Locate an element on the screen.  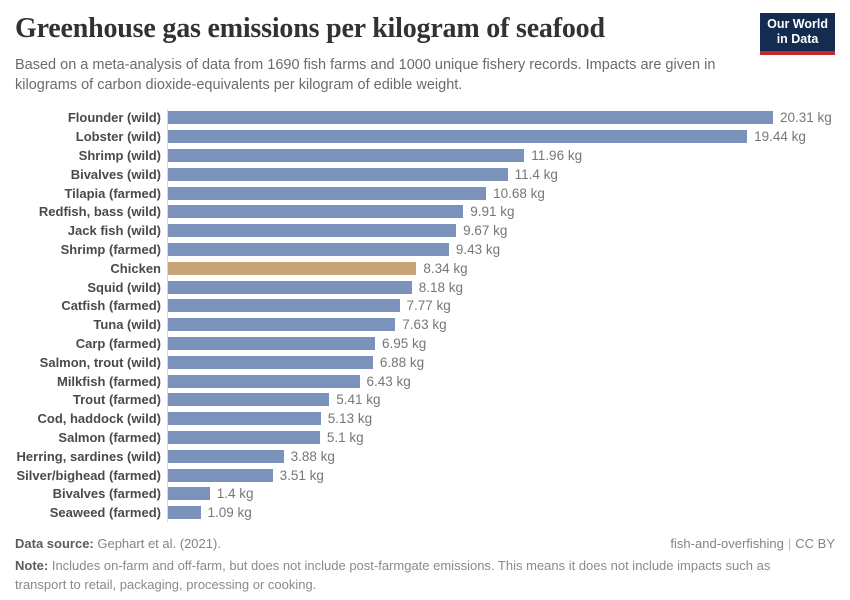
bar-row: Herring, sardines (wild) 3.88 kg is located at coordinates (432, 456).